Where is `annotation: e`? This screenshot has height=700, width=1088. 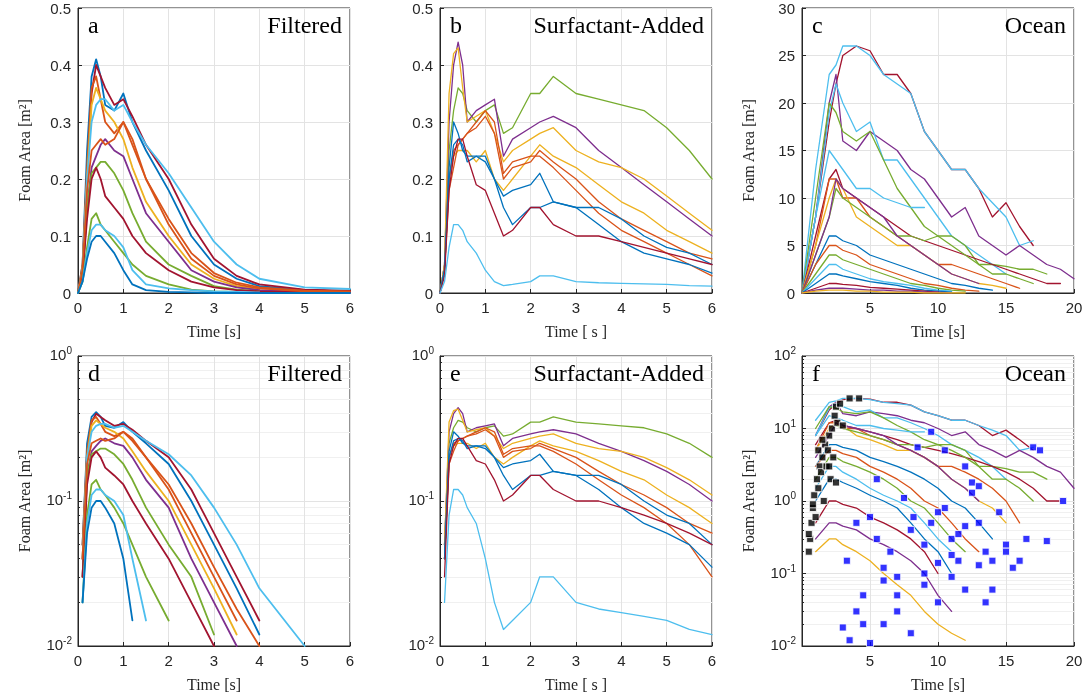 annotation: e is located at coordinates (455, 373).